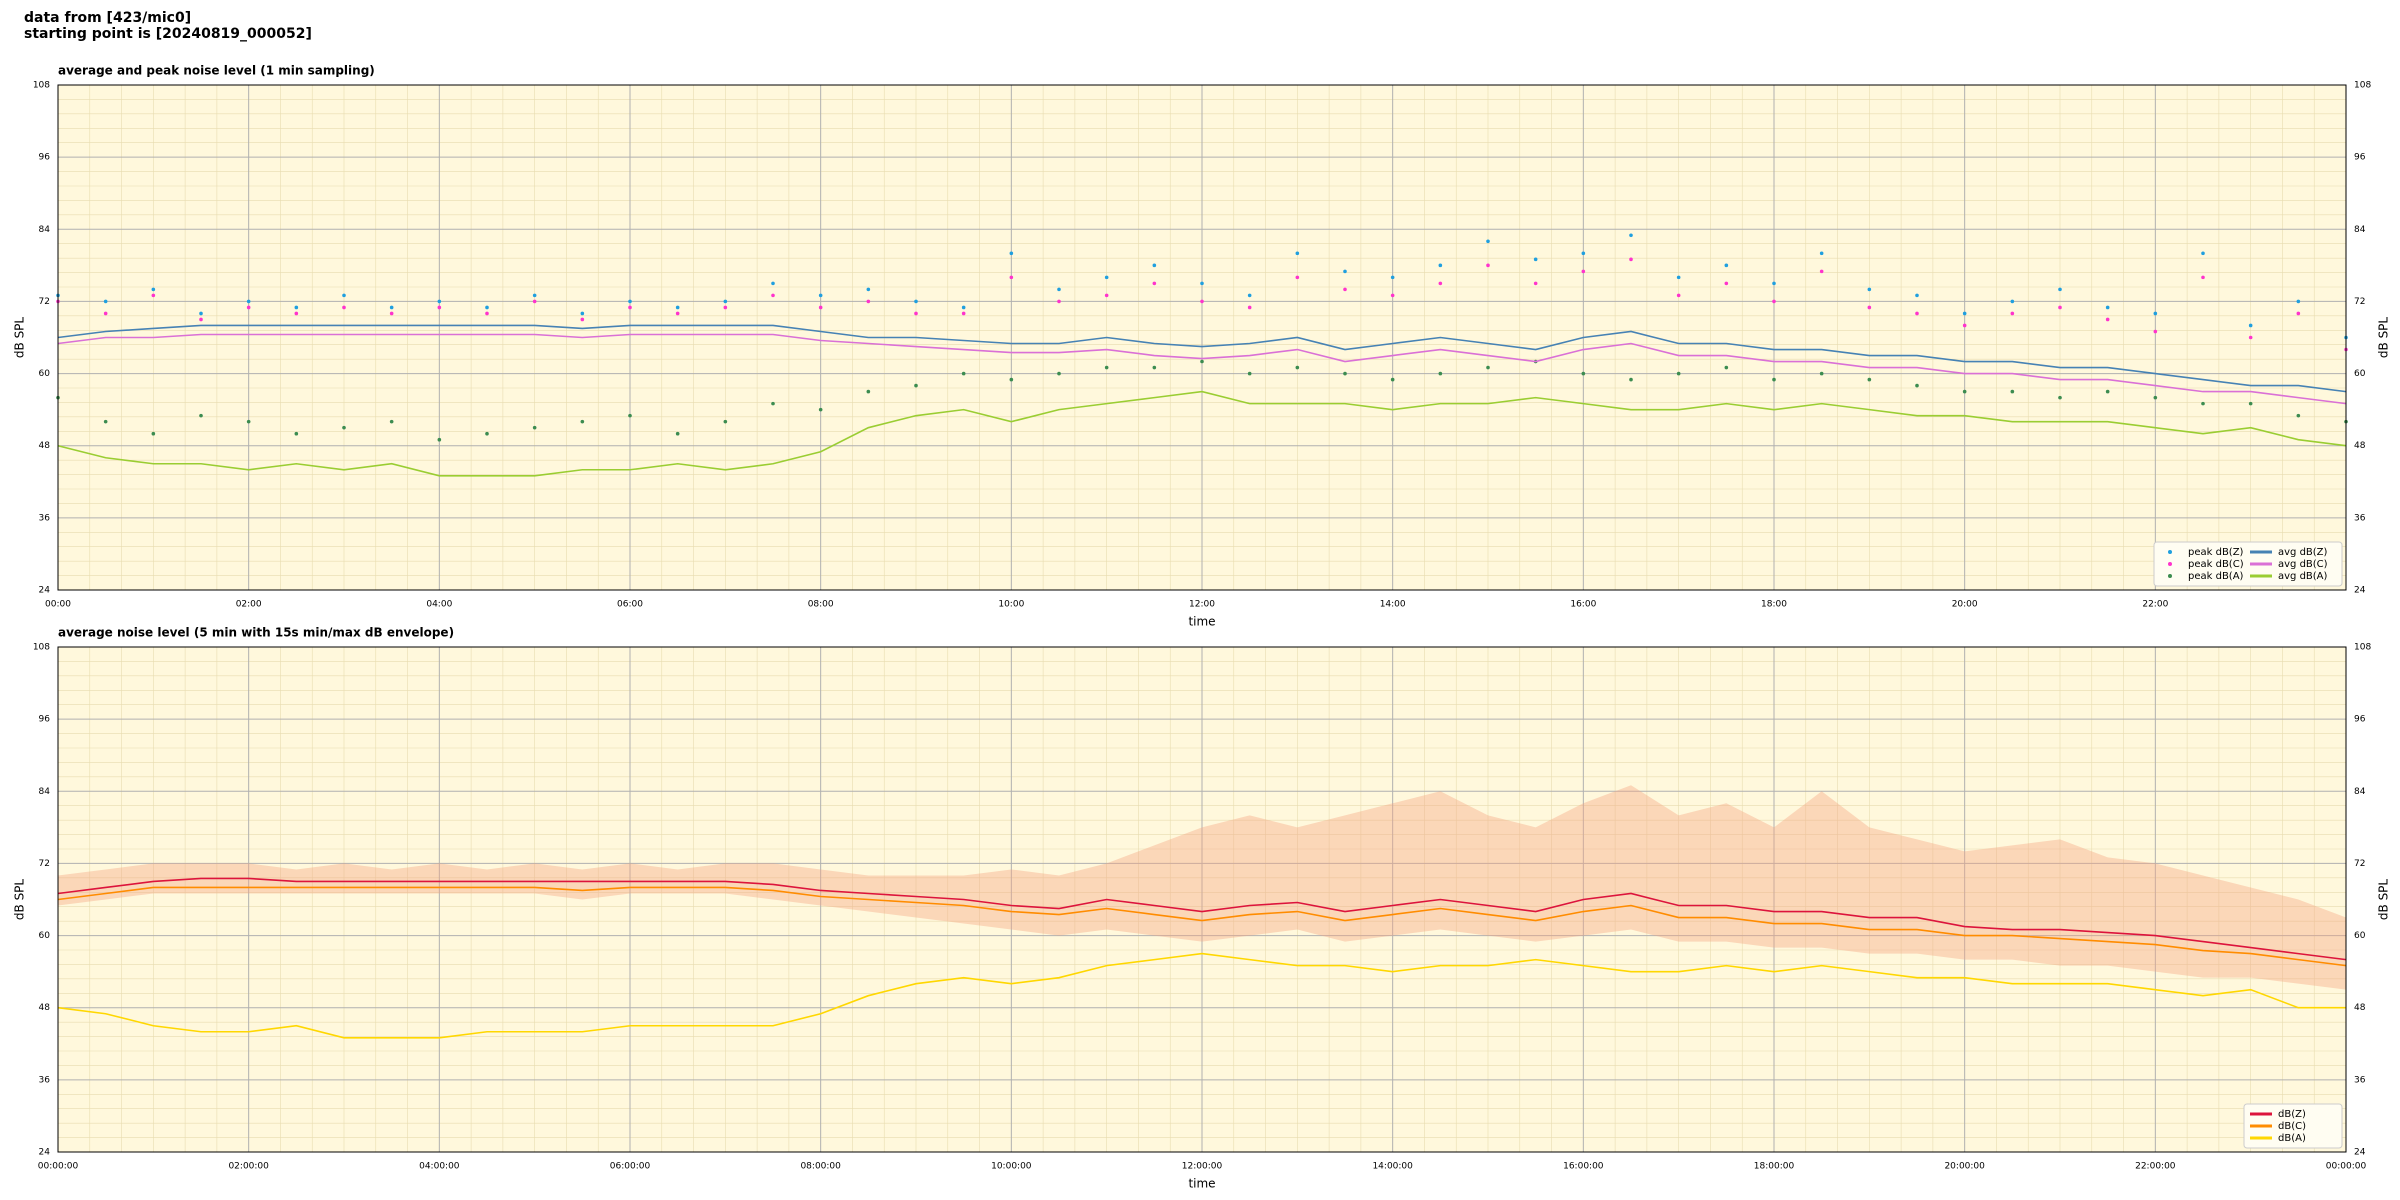 The height and width of the screenshot is (1200, 2400). Describe the element at coordinates (2216, 552) in the screenshot. I see `legend-label: peak dB(Z)` at that location.